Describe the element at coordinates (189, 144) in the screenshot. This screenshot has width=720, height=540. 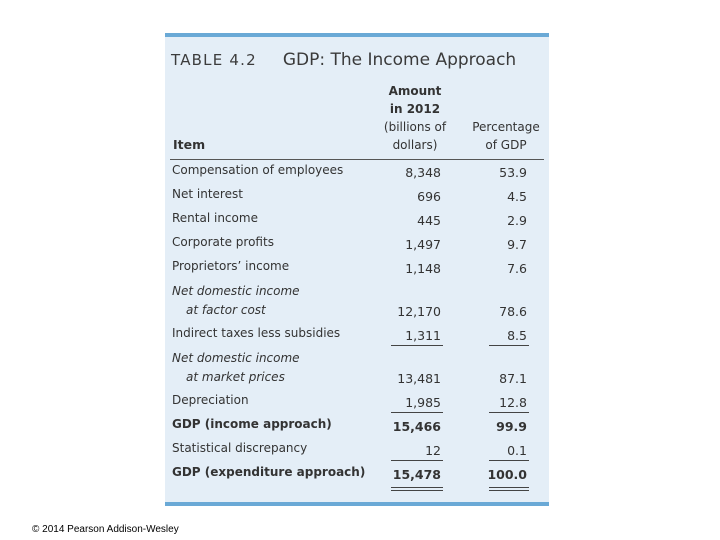
I see `item-column-header: Item` at that location.